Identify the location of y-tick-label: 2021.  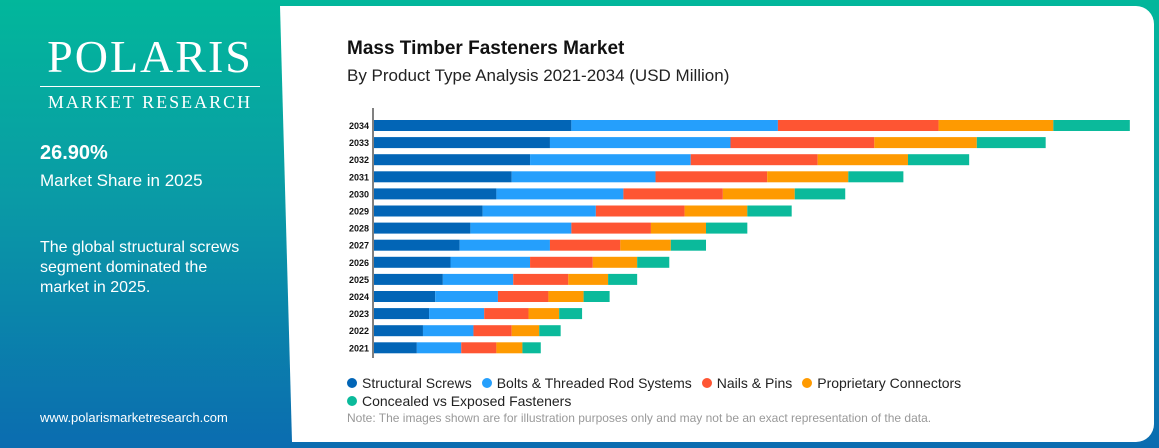
(359, 348).